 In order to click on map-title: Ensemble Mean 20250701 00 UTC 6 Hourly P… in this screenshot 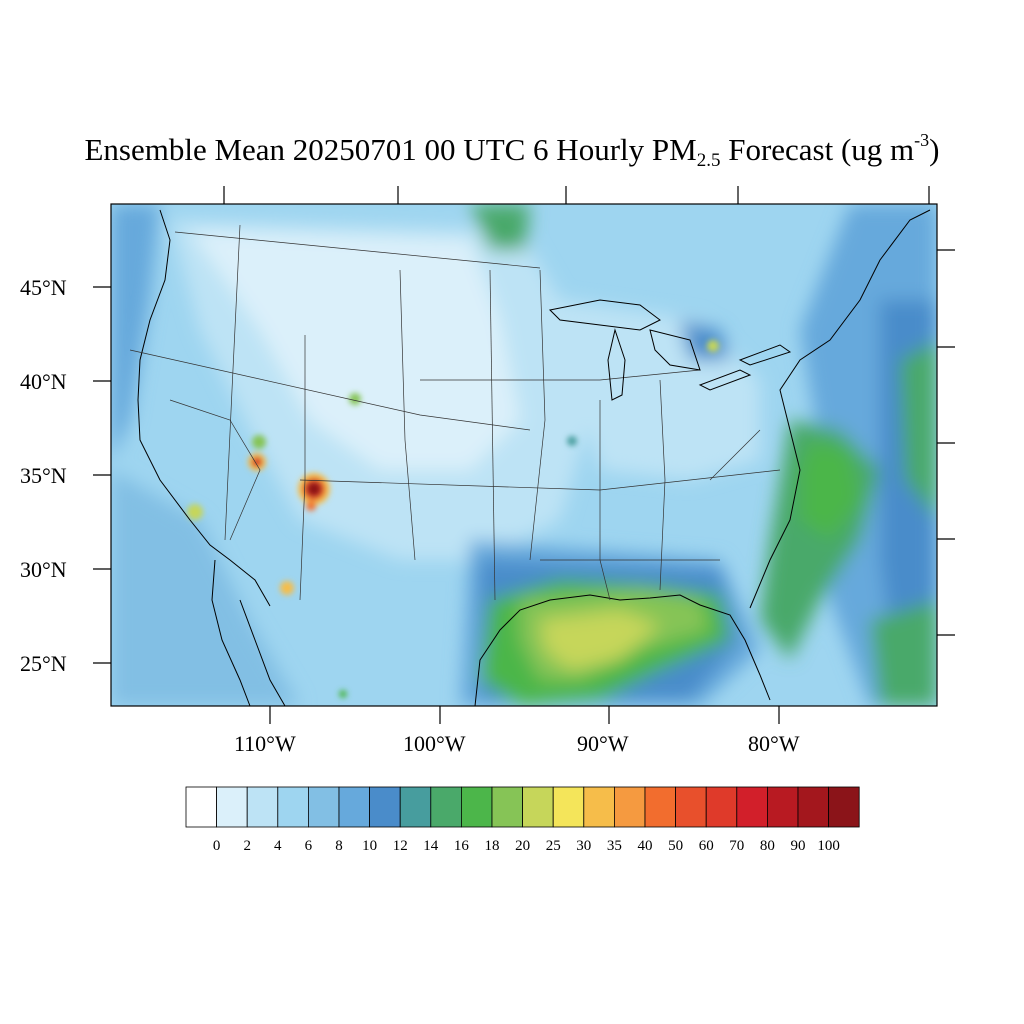, I will do `click(512, 150)`.